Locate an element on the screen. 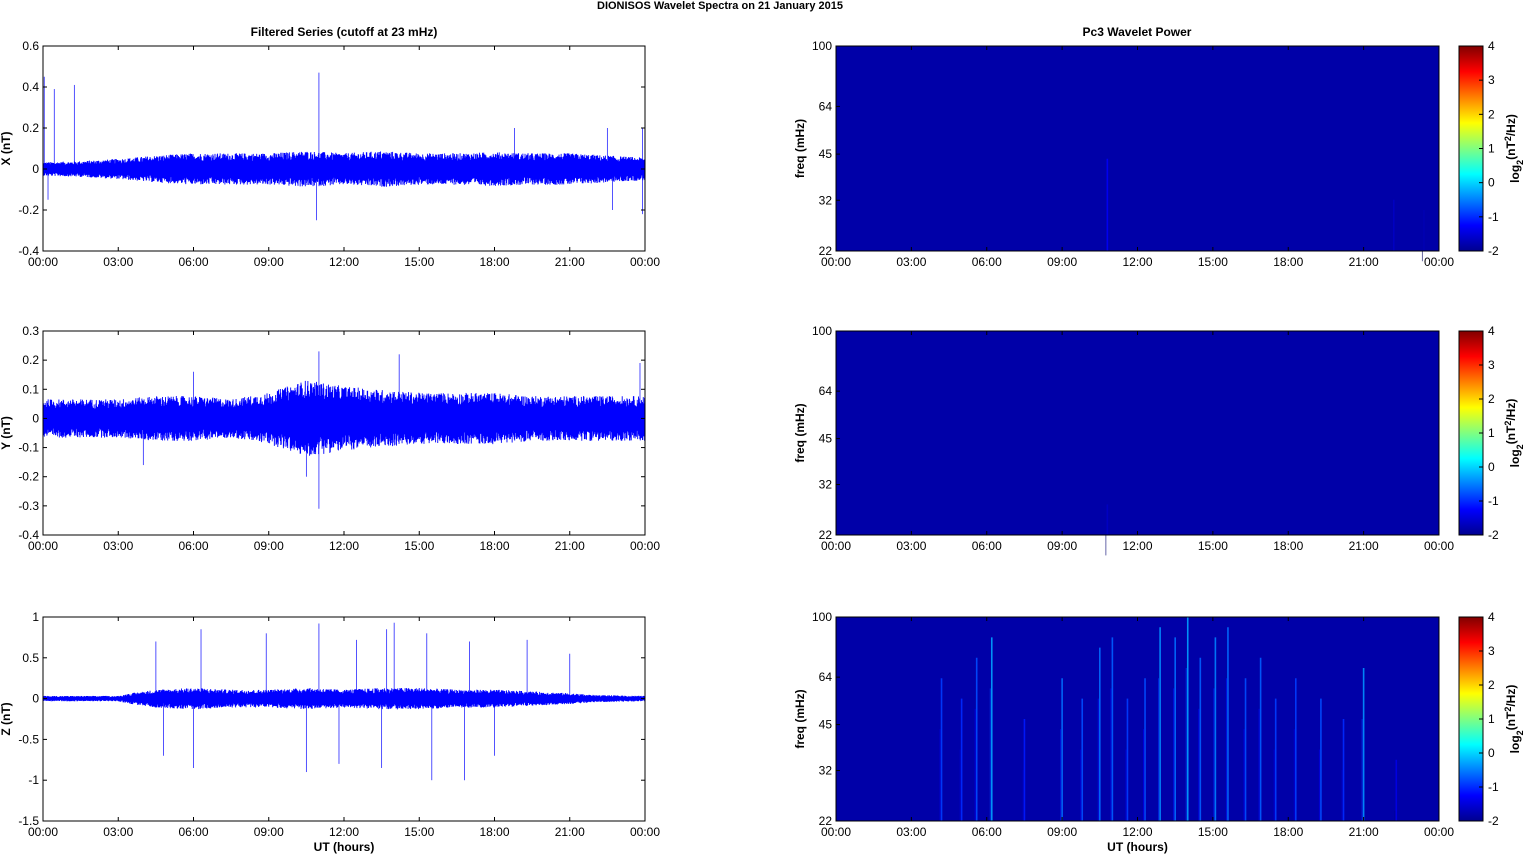 The image size is (1525, 854). ts-xtick-label: 15:00 is located at coordinates (419, 546).